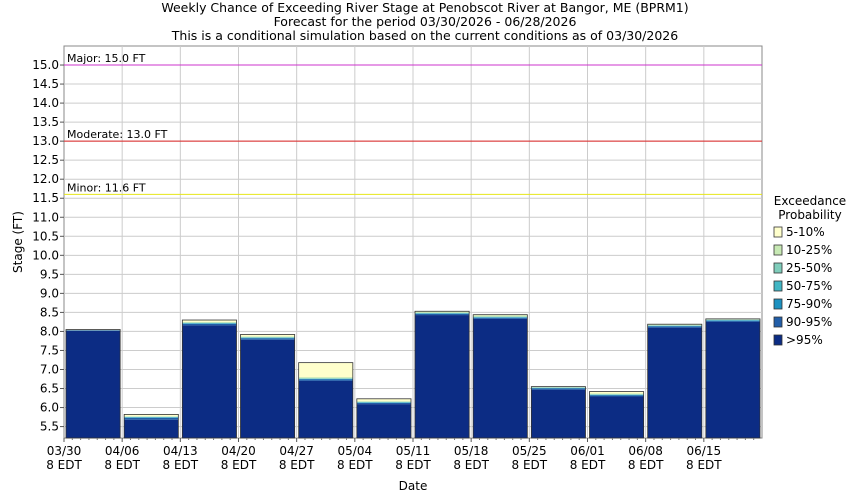 The height and width of the screenshot is (500, 850). What do you see at coordinates (804, 340) in the screenshot?
I see `legend-label: >95%` at bounding box center [804, 340].